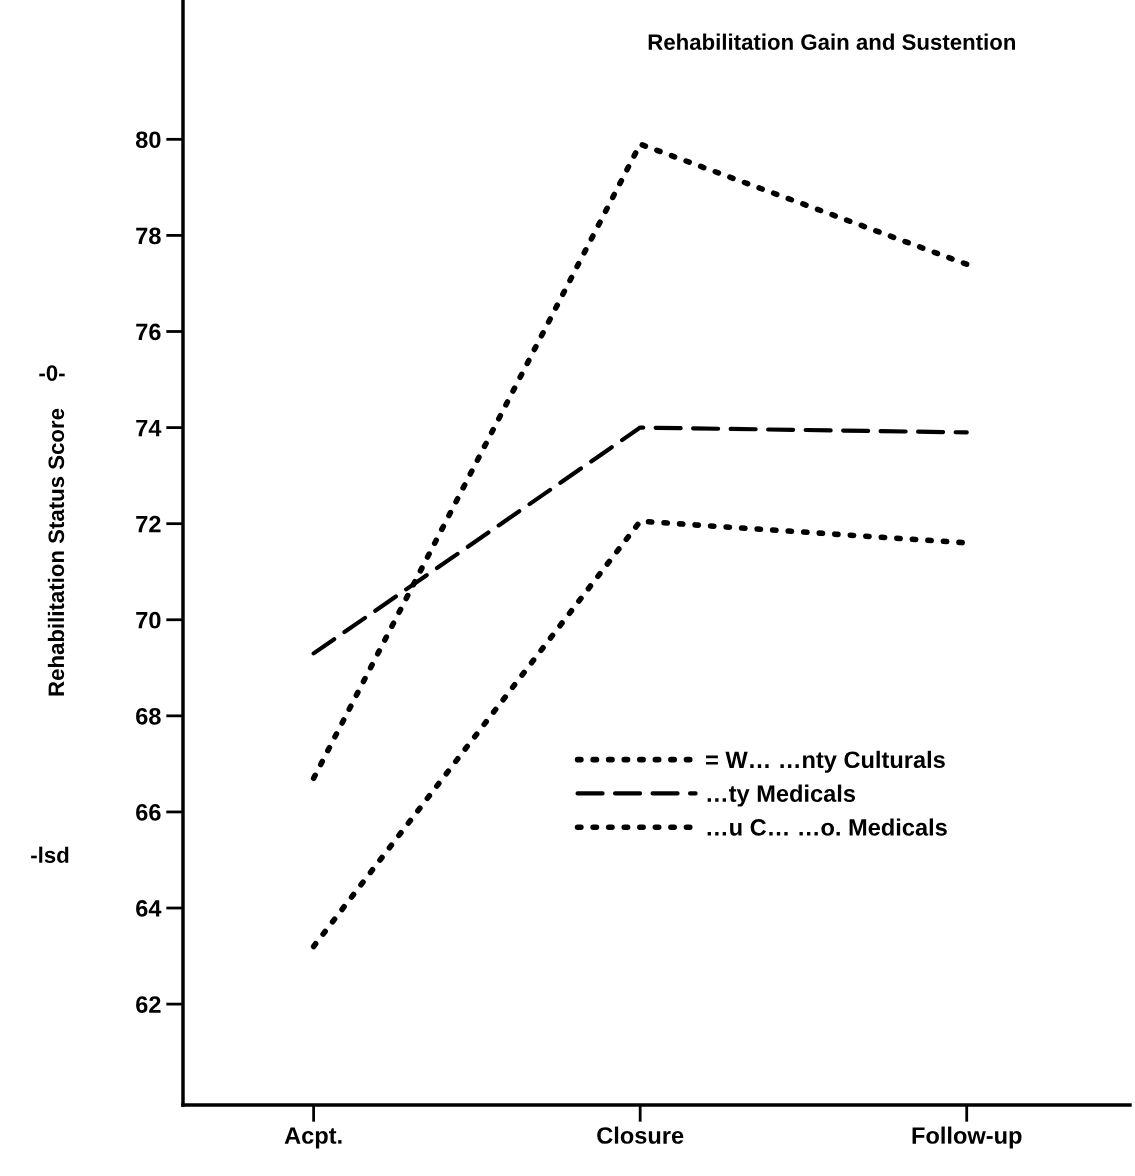 The height and width of the screenshot is (1176, 1135). I want to click on text: Rehabilitation Gain and Sustention, so click(832, 41).